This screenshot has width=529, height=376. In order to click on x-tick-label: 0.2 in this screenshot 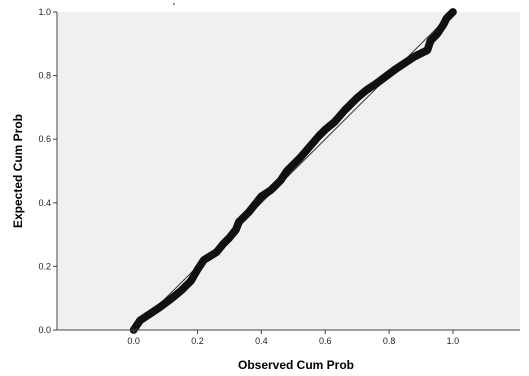, I will do `click(197, 341)`.